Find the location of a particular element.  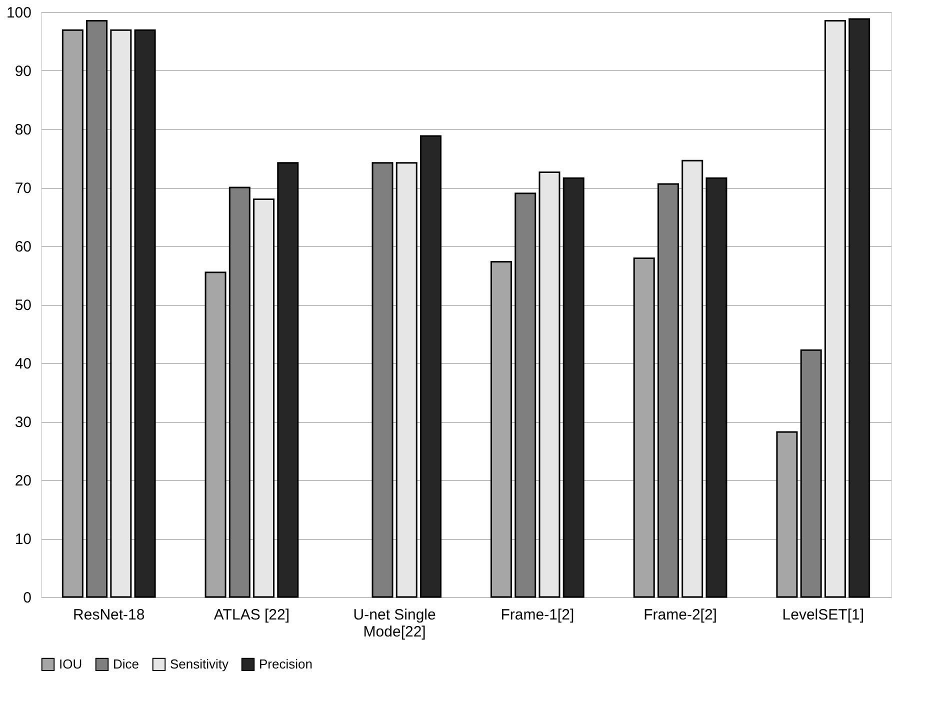

y-tick-label: 0 is located at coordinates (27, 598).